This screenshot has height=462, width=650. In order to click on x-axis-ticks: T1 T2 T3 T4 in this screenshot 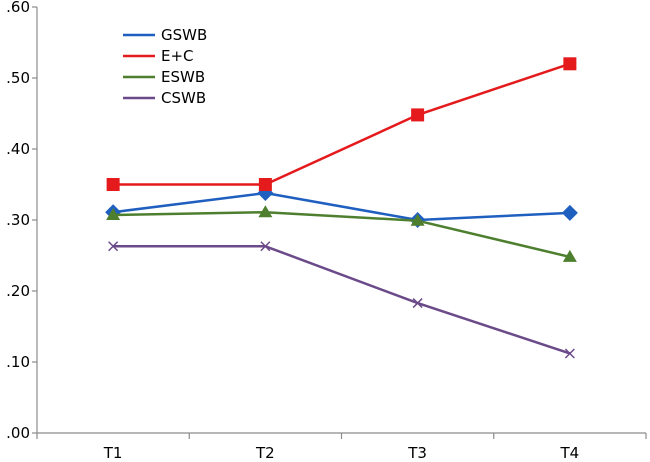, I will do `click(341, 447)`.